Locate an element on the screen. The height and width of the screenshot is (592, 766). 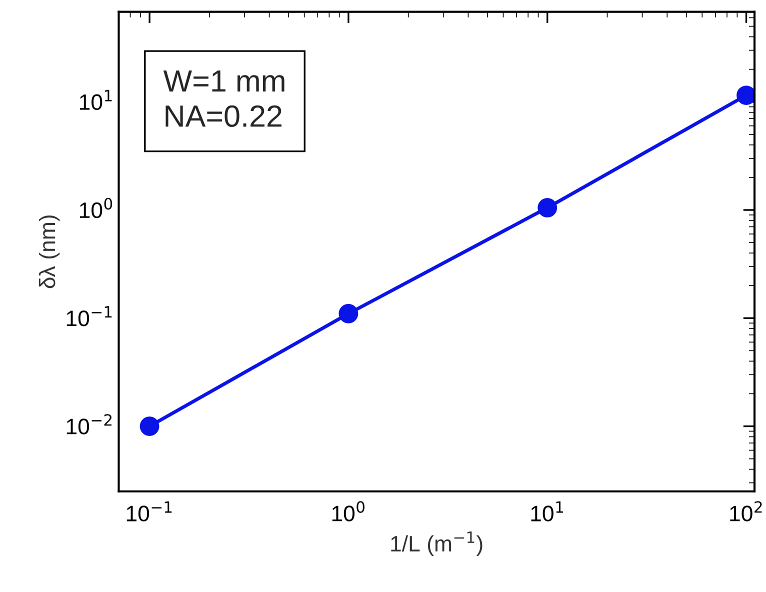
x-tick-label: 10$^{−1}$ is located at coordinates (149, 511).